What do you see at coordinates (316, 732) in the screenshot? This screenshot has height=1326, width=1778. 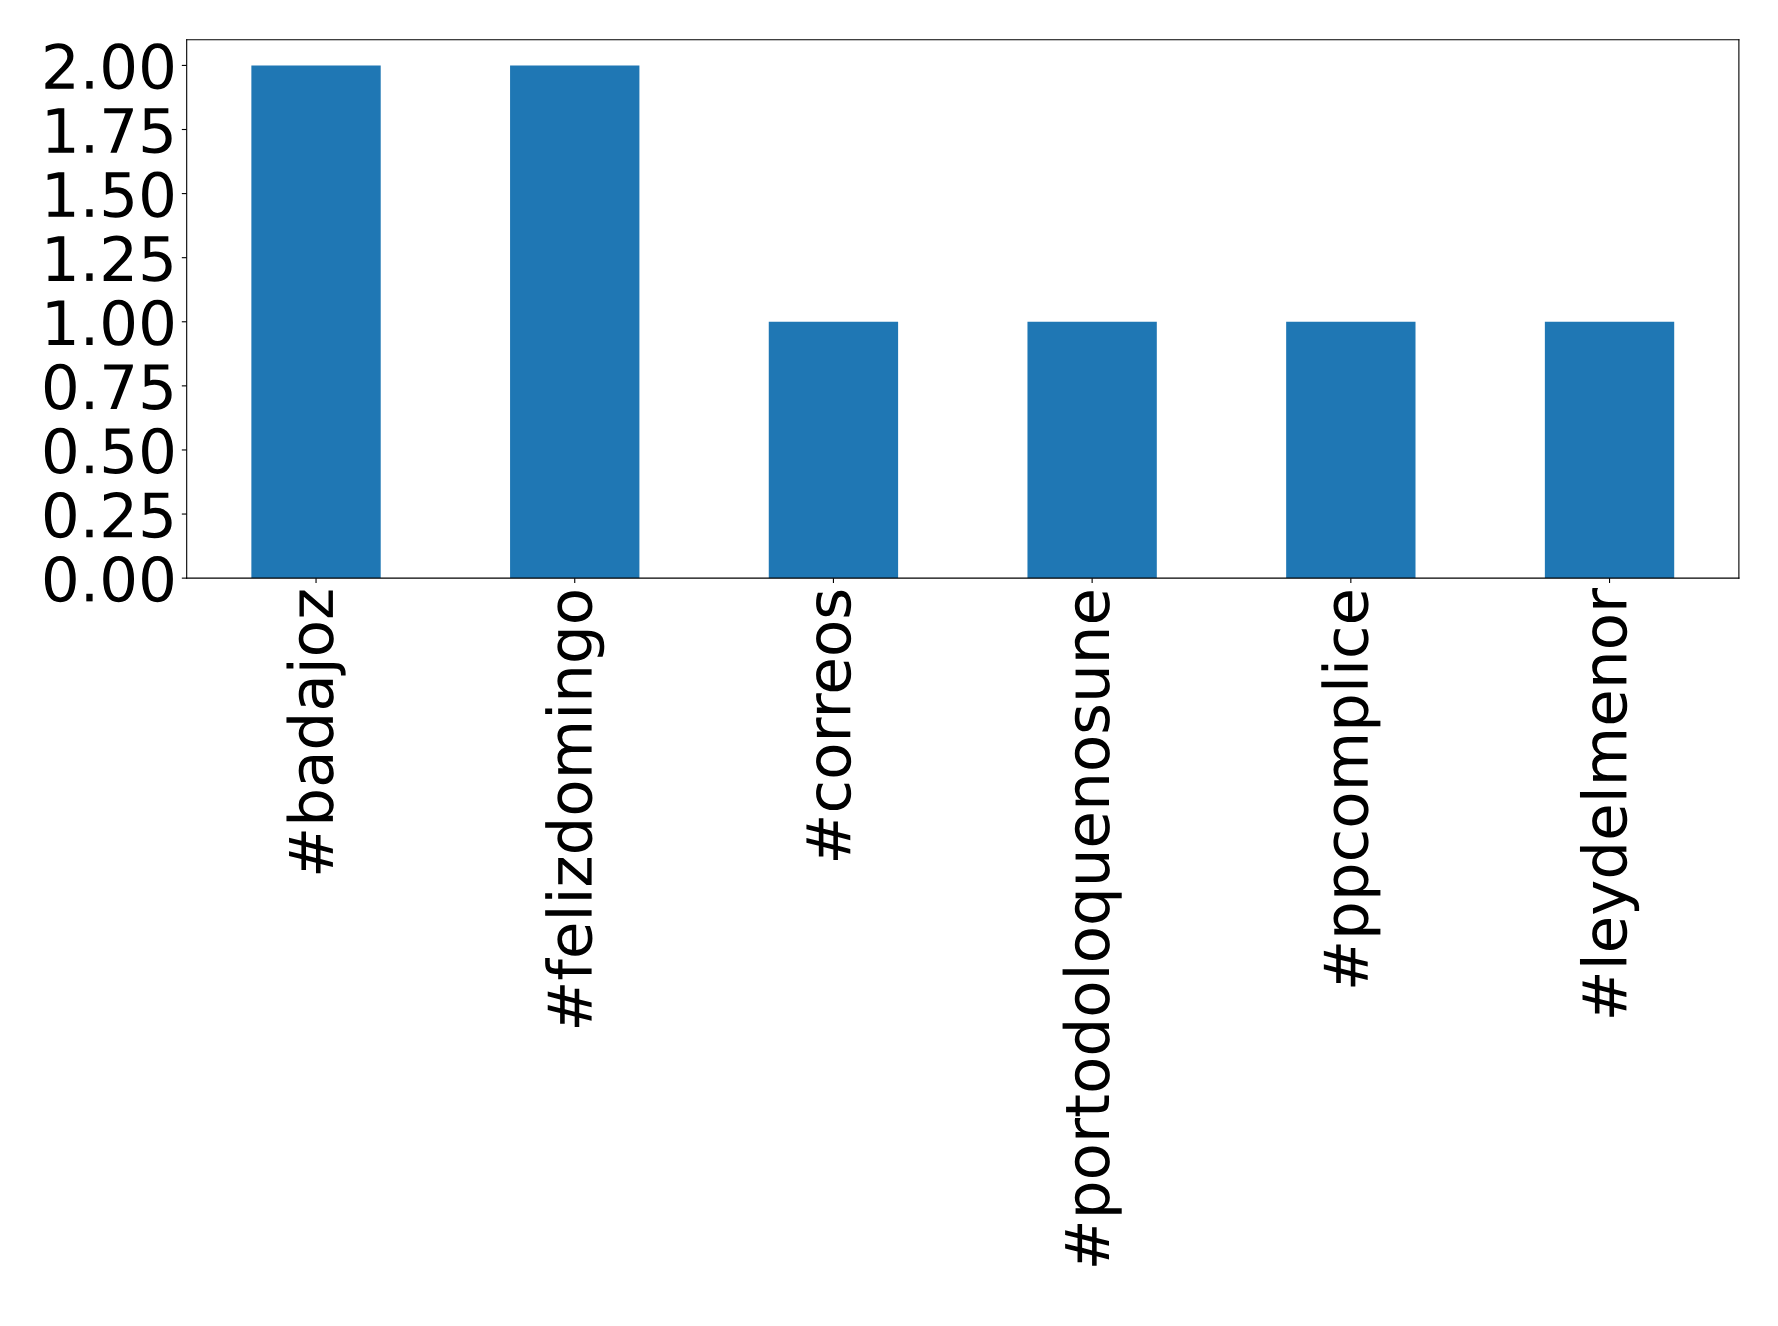 I see `x-tick-label: #badajoz` at bounding box center [316, 732].